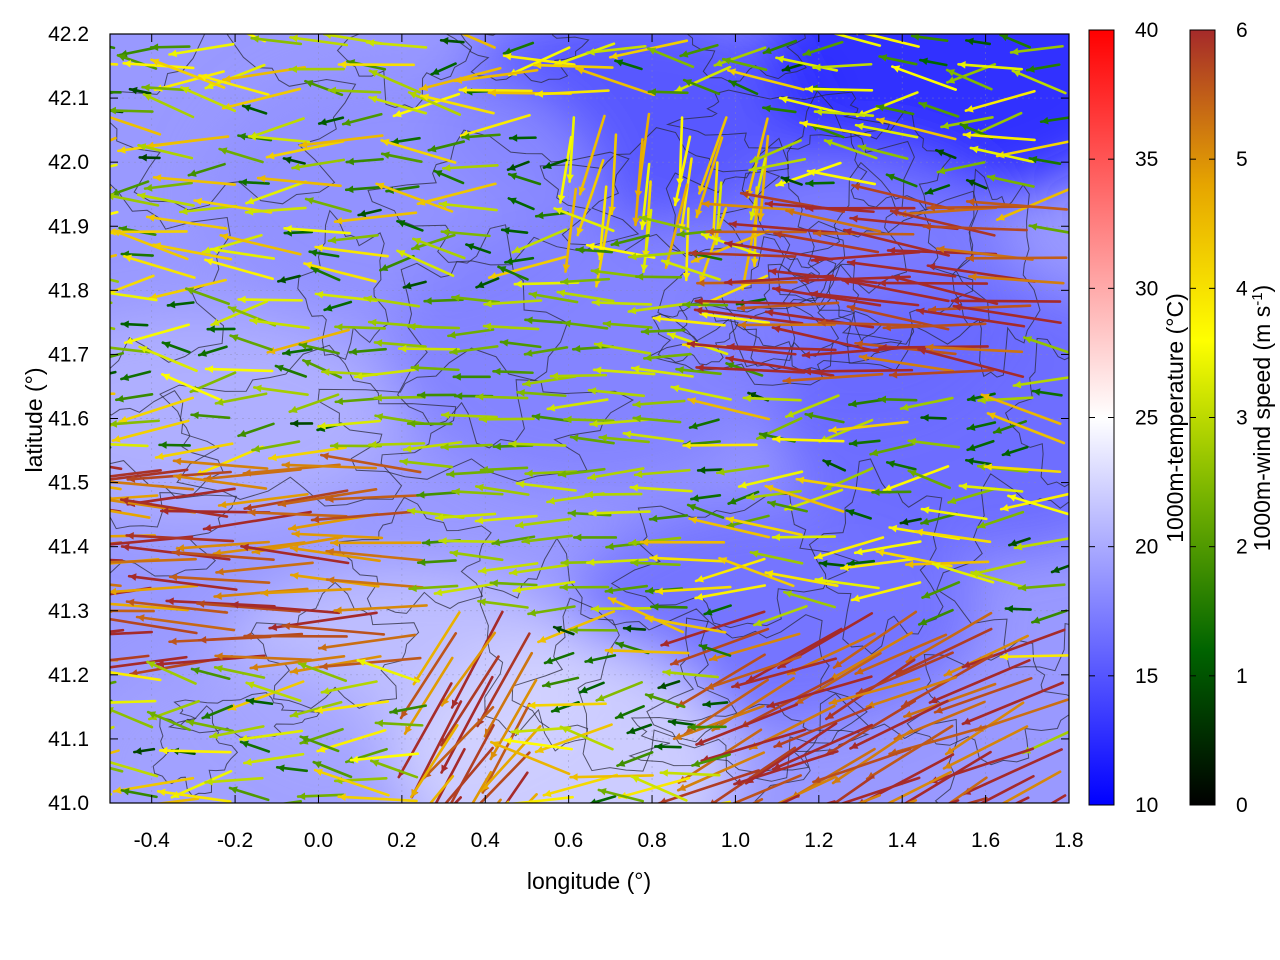 The image size is (1280, 960). Describe the element at coordinates (68, 354) in the screenshot. I see `y-tick-label: 41.7` at that location.